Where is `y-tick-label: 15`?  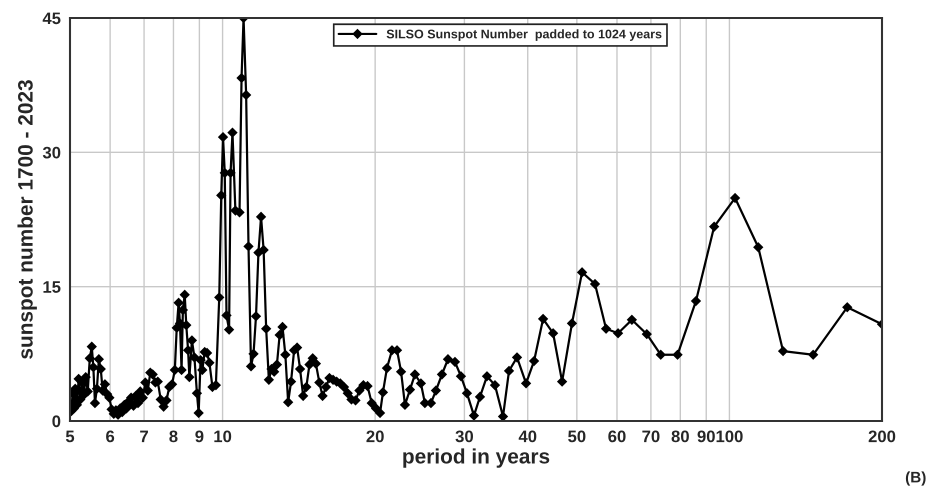
y-tick-label: 15 is located at coordinates (52, 287).